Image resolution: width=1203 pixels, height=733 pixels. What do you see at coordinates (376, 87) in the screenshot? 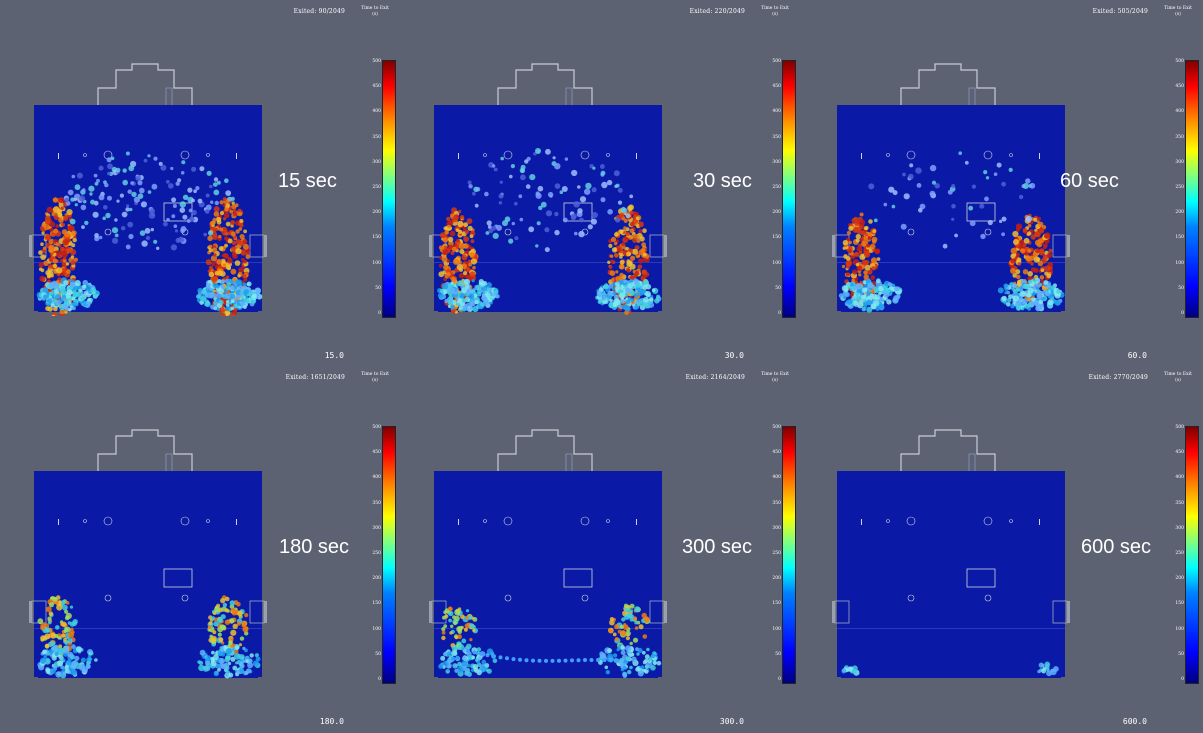
I see `colorbar-tick: 450` at bounding box center [376, 87].